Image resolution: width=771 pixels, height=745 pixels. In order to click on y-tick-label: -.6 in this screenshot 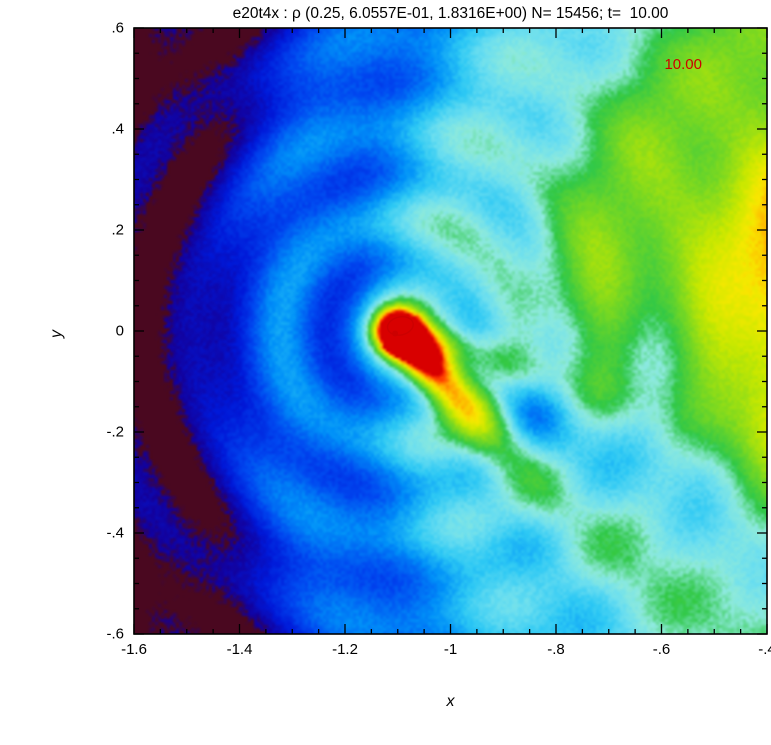, I will do `click(115, 634)`.